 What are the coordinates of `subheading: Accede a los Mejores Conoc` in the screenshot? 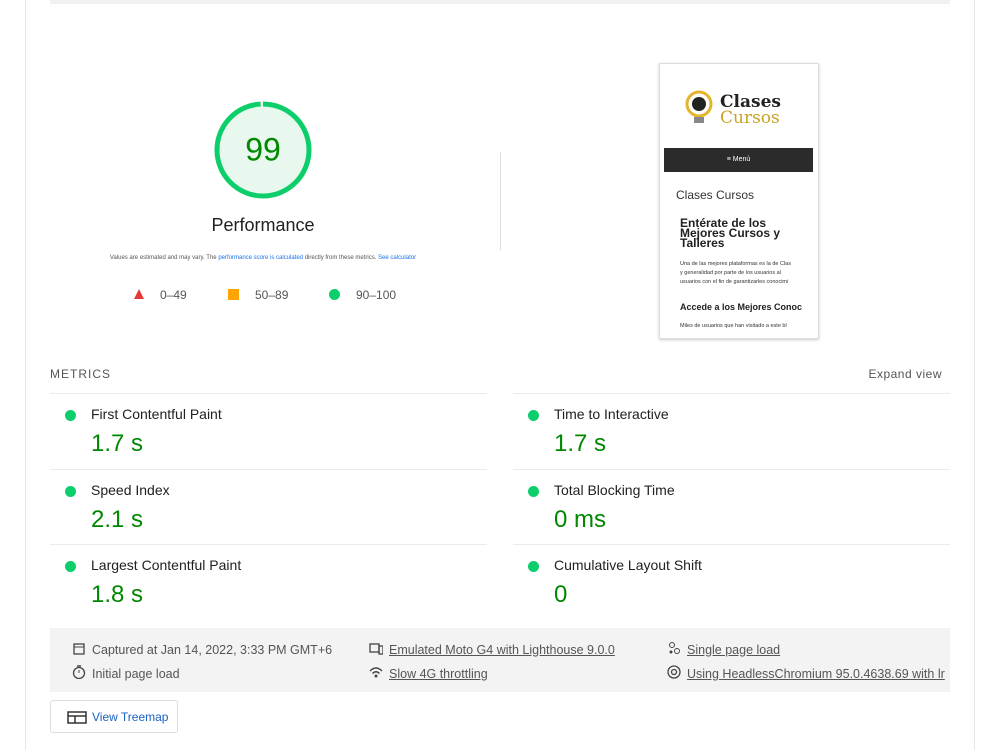 It's located at (741, 307).